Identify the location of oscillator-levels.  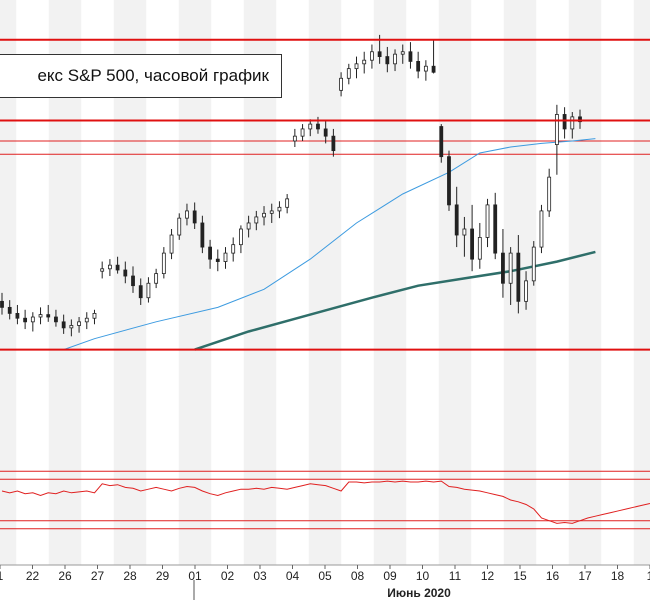
(325, 500).